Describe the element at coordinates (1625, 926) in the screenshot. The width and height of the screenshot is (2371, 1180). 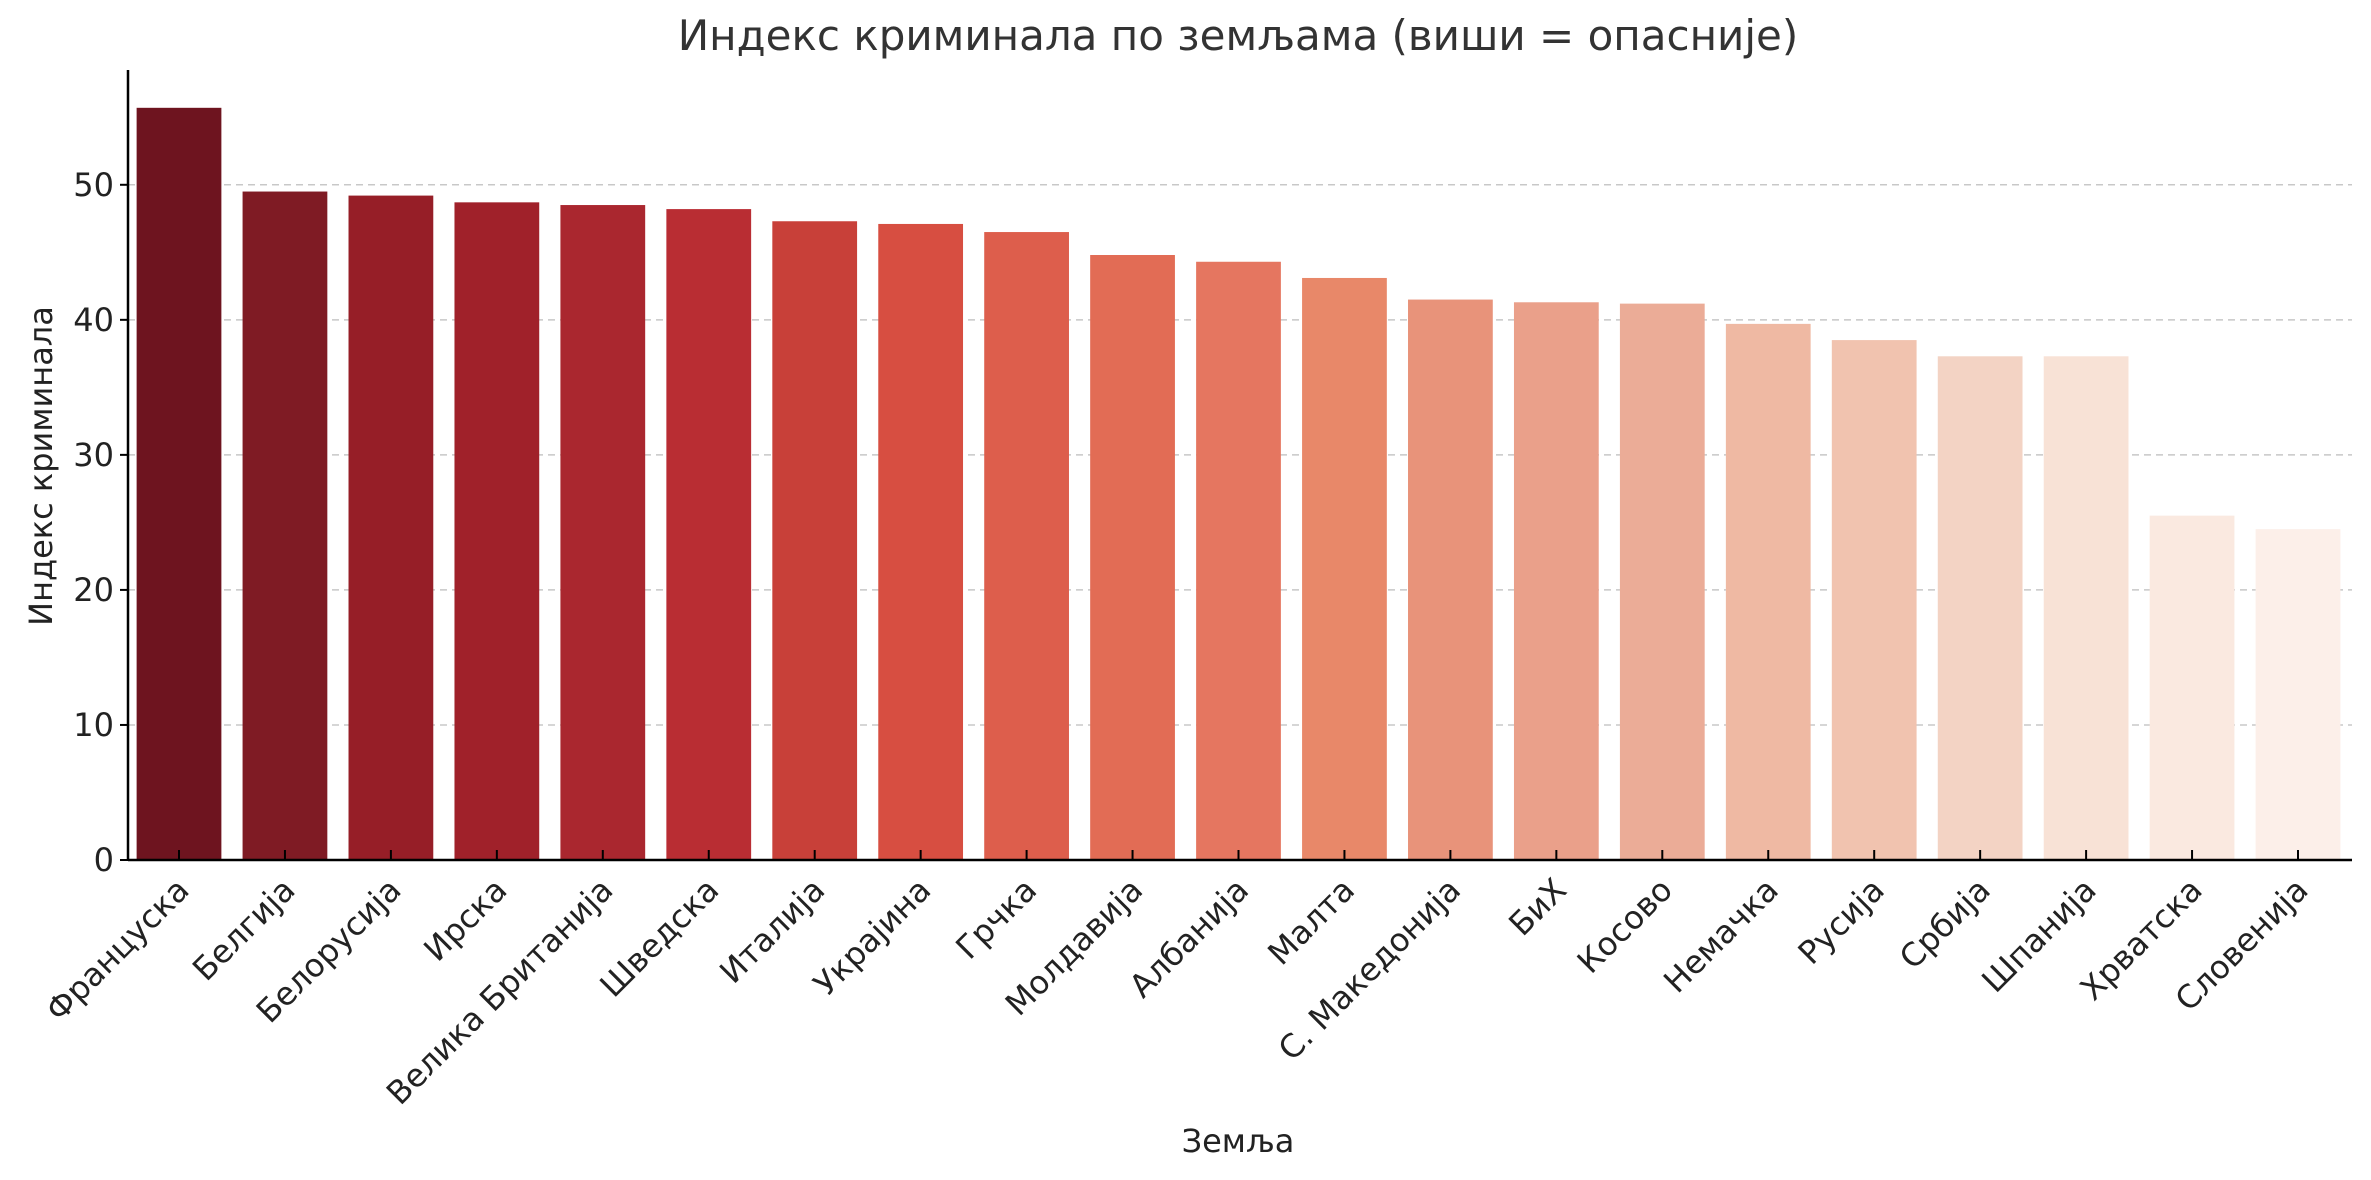
I see `x-tick-label: Косово` at that location.